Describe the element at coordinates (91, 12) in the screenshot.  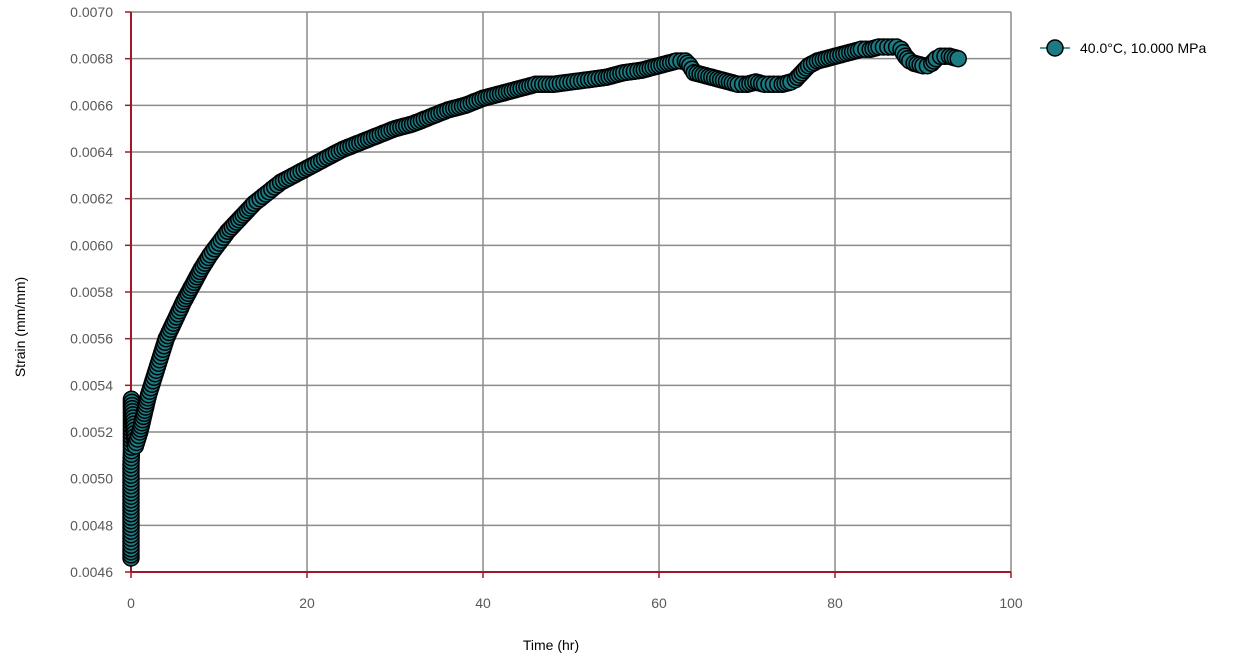
I see `y-tick-label: 0.0070` at that location.